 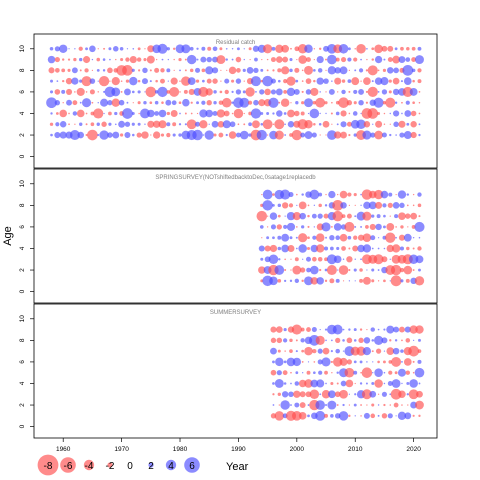 I want to click on y-tick-label: 2, so click(x=22, y=270).